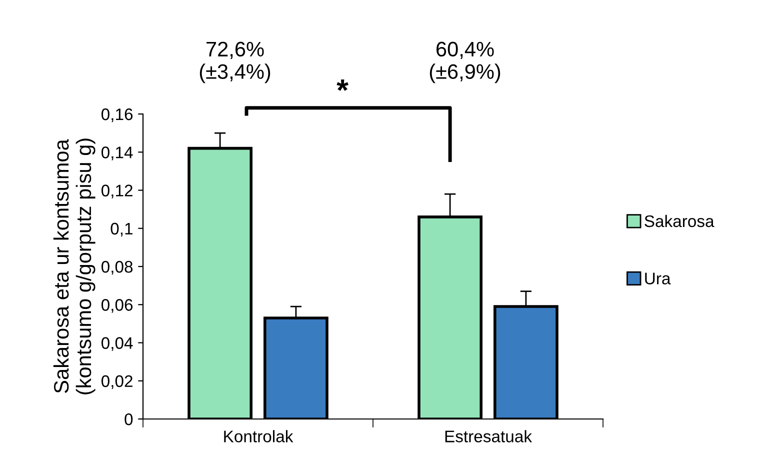 The width and height of the screenshot is (760, 463). I want to click on y-tick-label: 0,14, so click(117, 153).